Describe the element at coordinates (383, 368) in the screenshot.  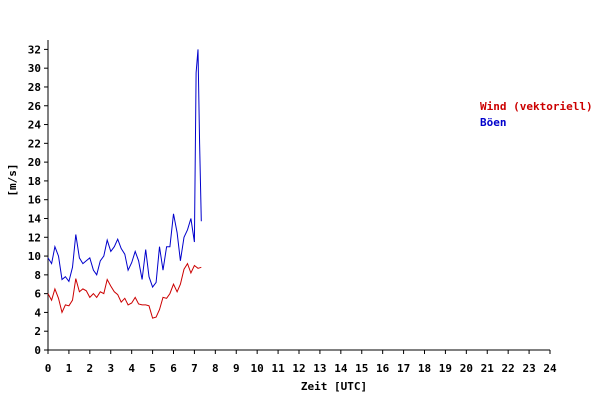
I see `x-tick-label: 16` at that location.